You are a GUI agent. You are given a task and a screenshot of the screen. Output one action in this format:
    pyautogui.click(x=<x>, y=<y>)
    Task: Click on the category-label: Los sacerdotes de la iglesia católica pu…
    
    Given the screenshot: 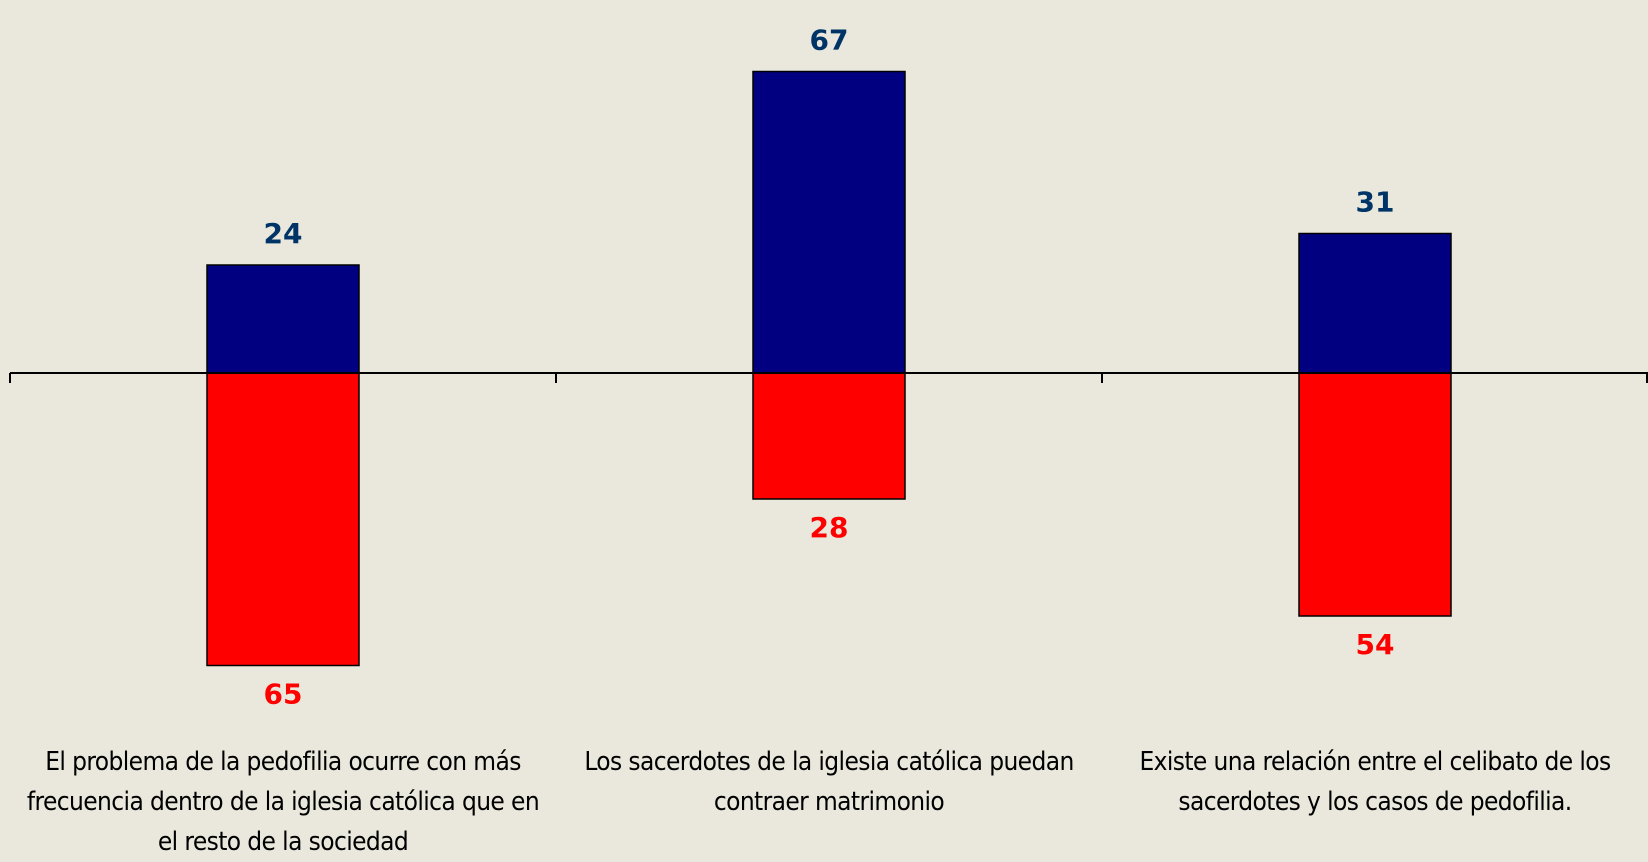 What is the action you would take?
    pyautogui.click(x=829, y=782)
    